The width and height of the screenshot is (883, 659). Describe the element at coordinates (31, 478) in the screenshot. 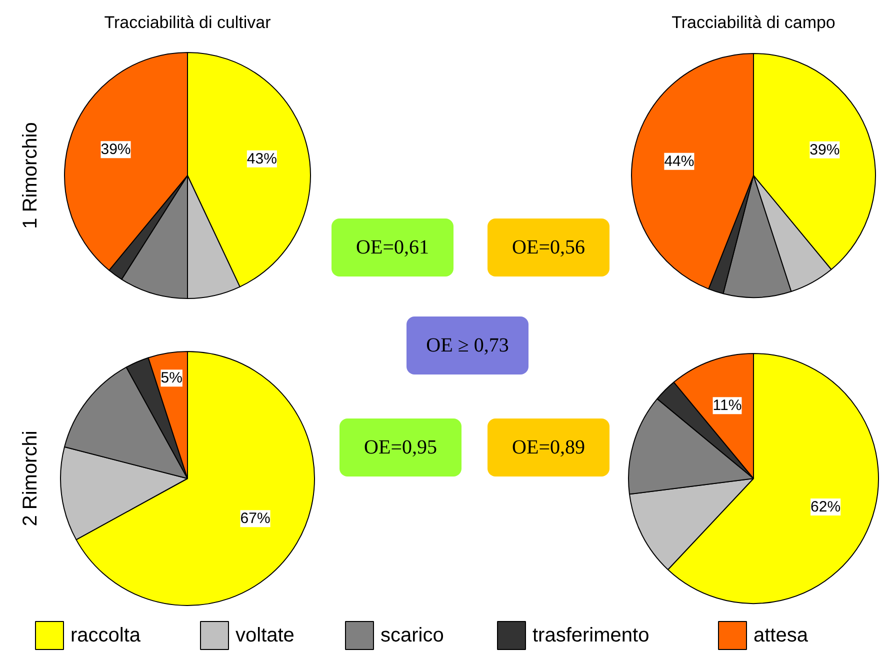

I see `text: 2 Rimorchi` at that location.